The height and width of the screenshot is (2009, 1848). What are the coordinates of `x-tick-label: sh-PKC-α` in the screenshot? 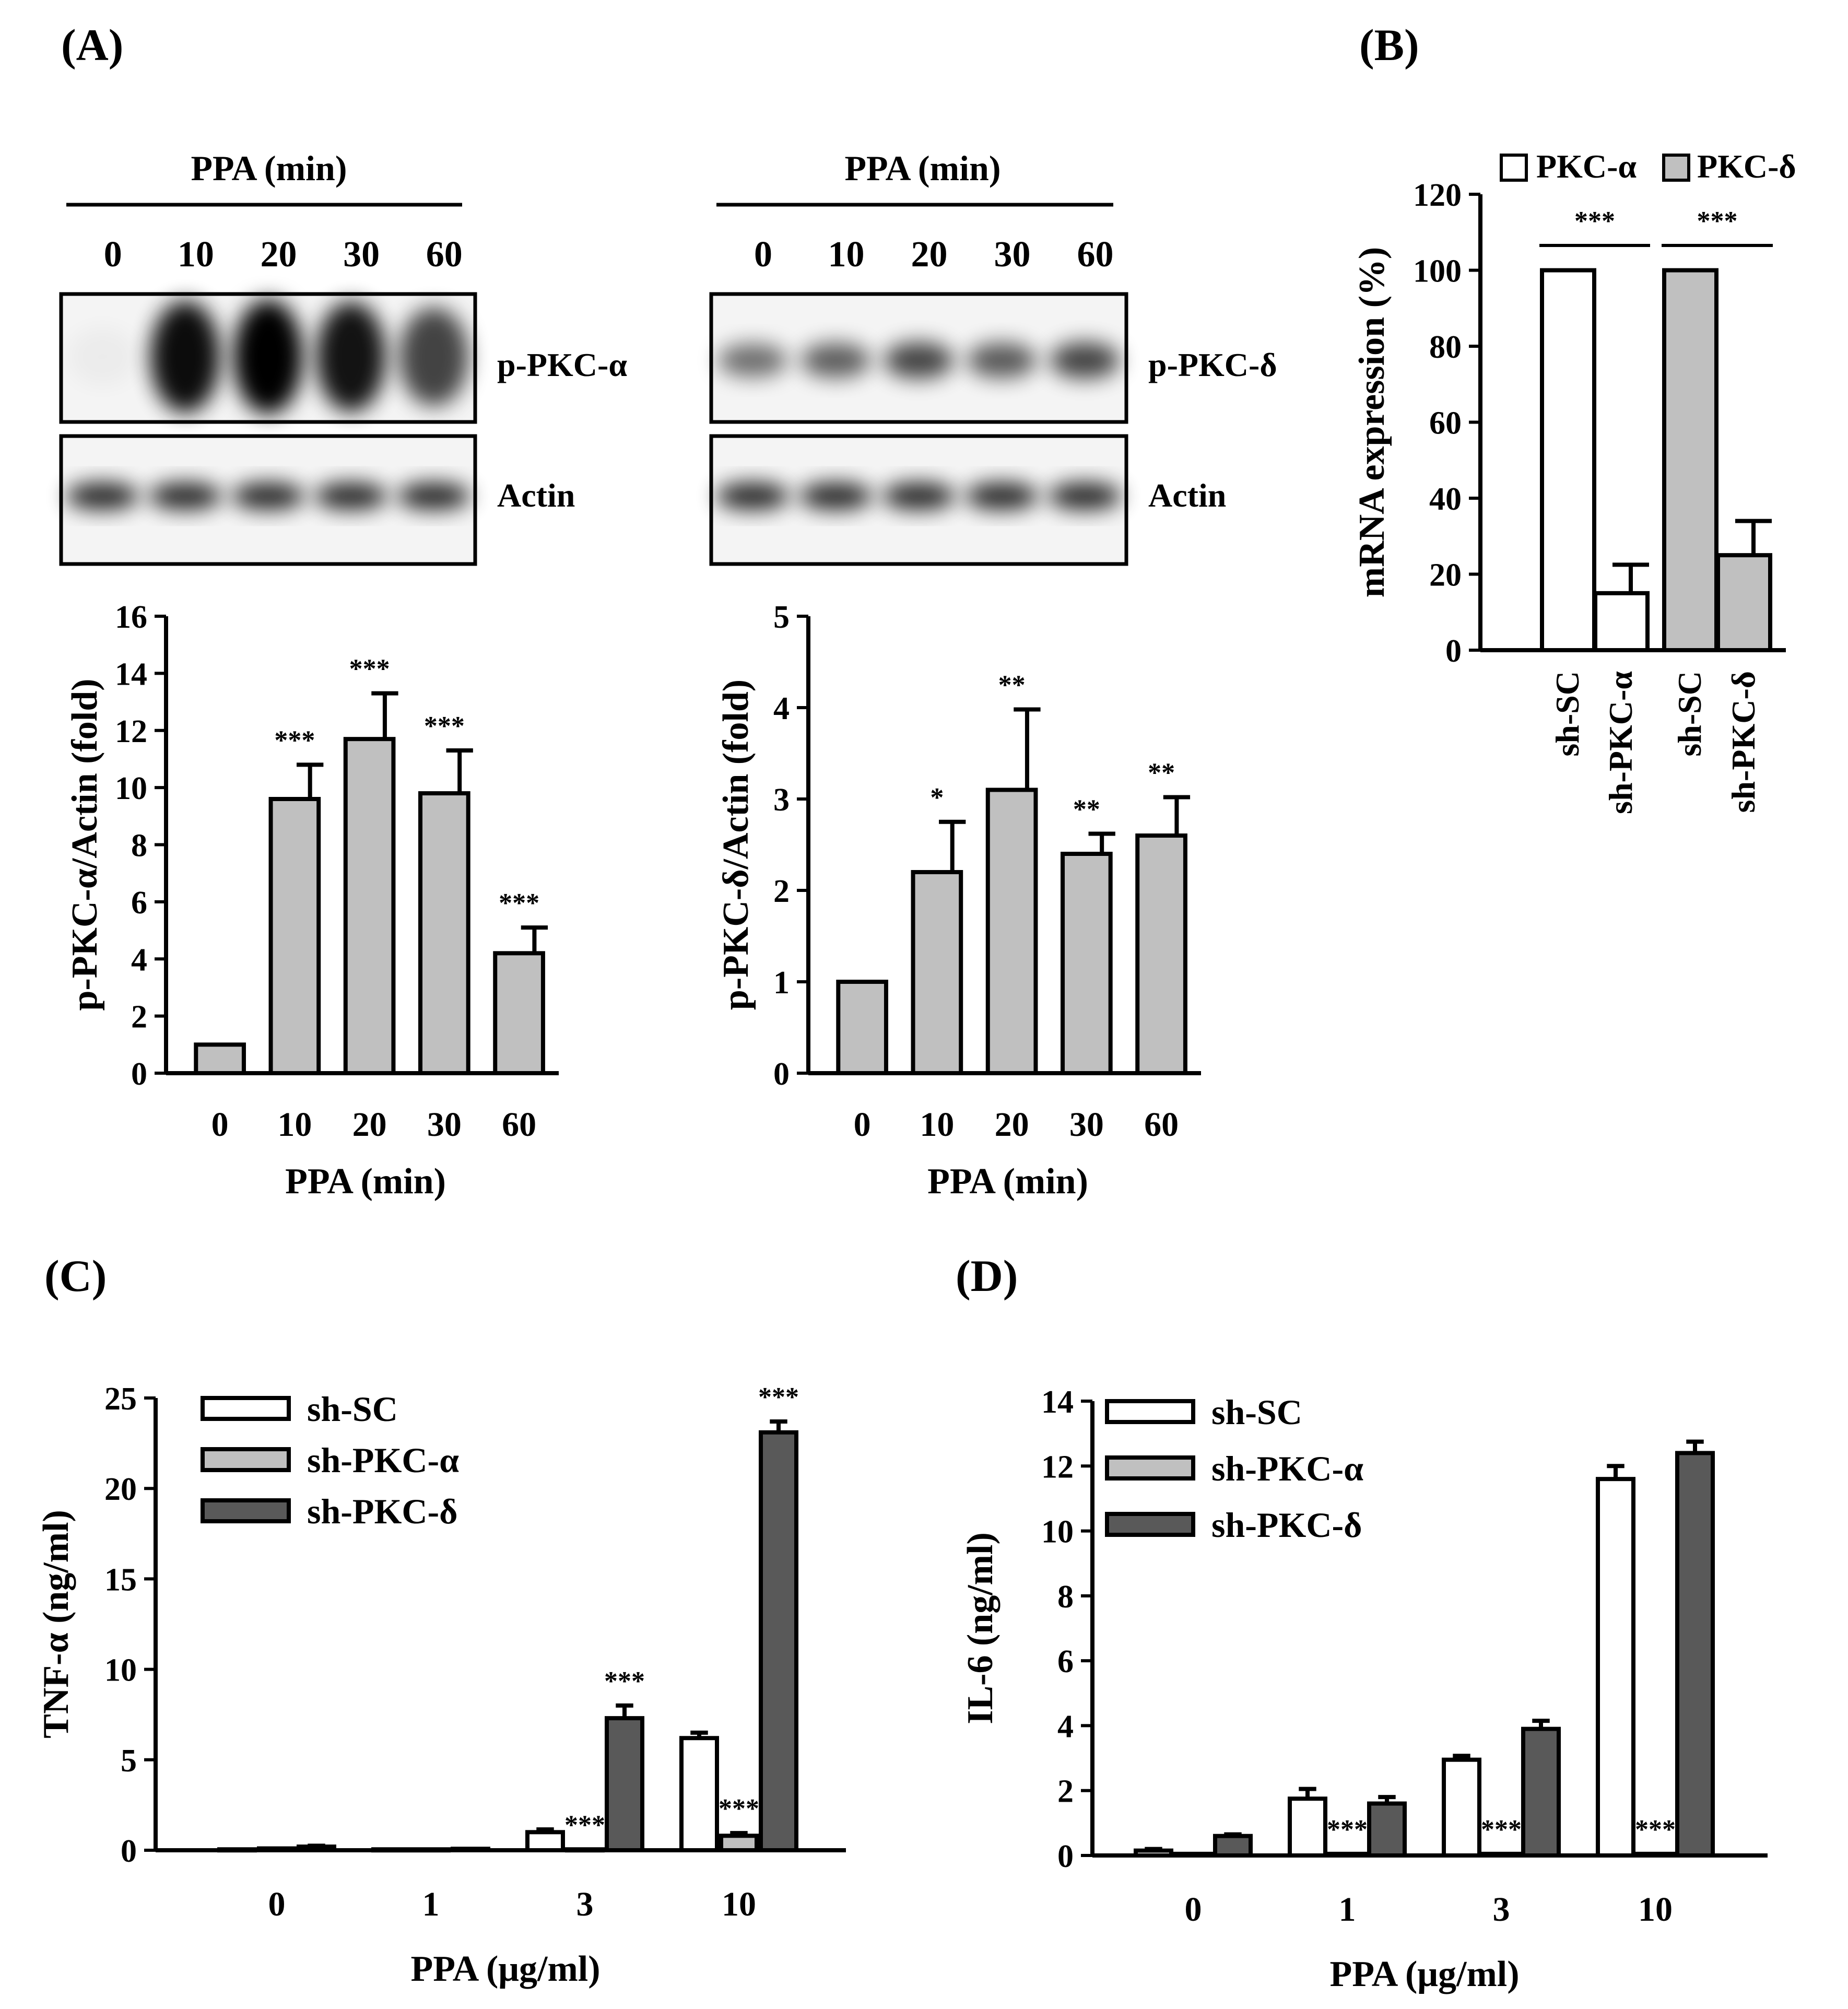 It's located at (1620, 742).